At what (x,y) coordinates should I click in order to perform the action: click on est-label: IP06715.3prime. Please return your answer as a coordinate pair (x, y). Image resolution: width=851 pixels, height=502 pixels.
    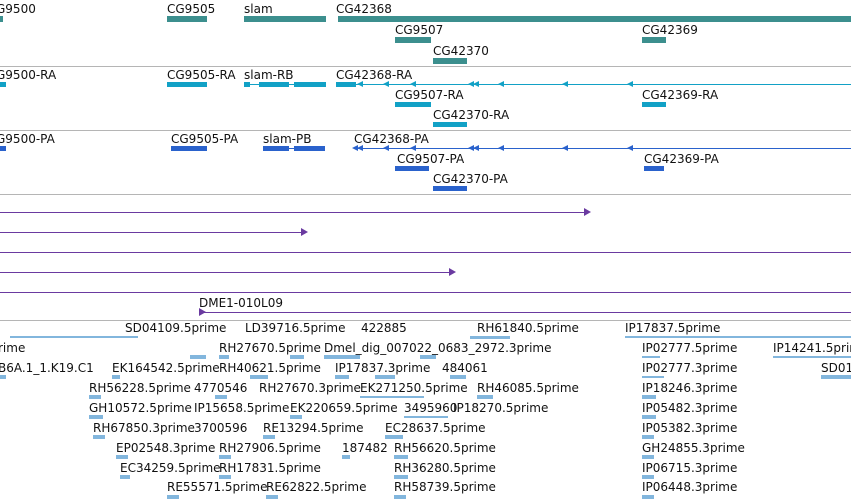
    Looking at the image, I should click on (690, 468).